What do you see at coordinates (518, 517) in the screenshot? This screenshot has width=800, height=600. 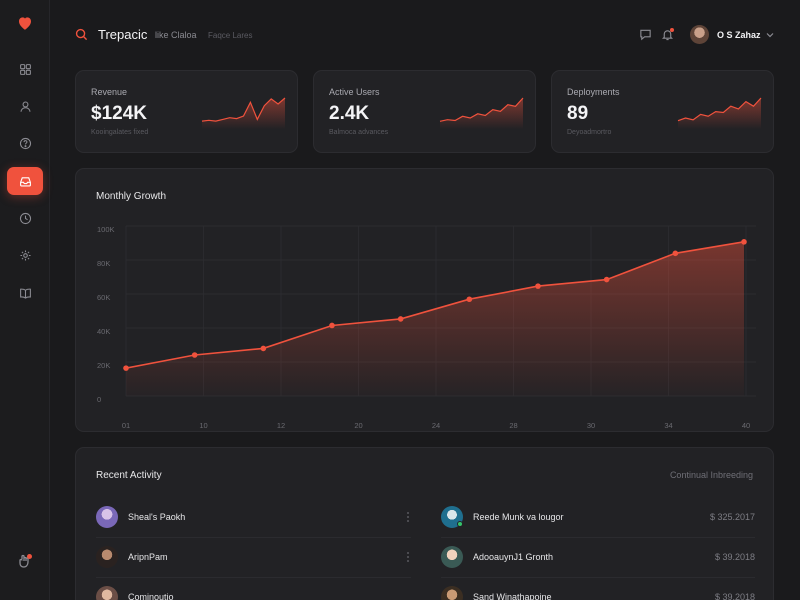 I see `activity-name: Reede Munk va lougor` at bounding box center [518, 517].